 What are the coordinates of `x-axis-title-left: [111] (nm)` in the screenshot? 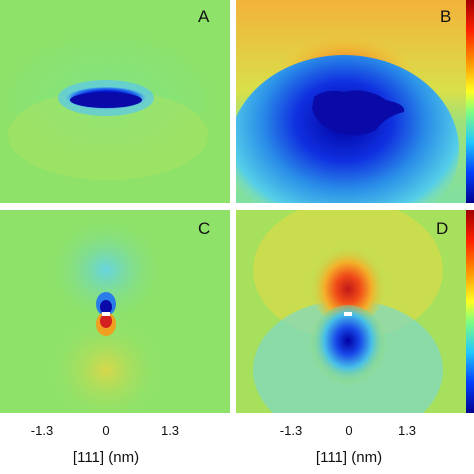 It's located at (106, 457).